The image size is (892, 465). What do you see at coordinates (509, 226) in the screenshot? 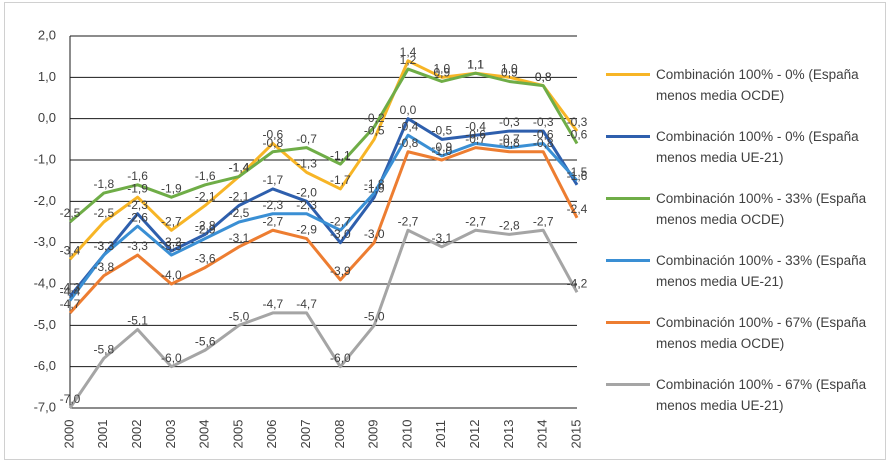
I see `value-label: -2,8` at bounding box center [509, 226].